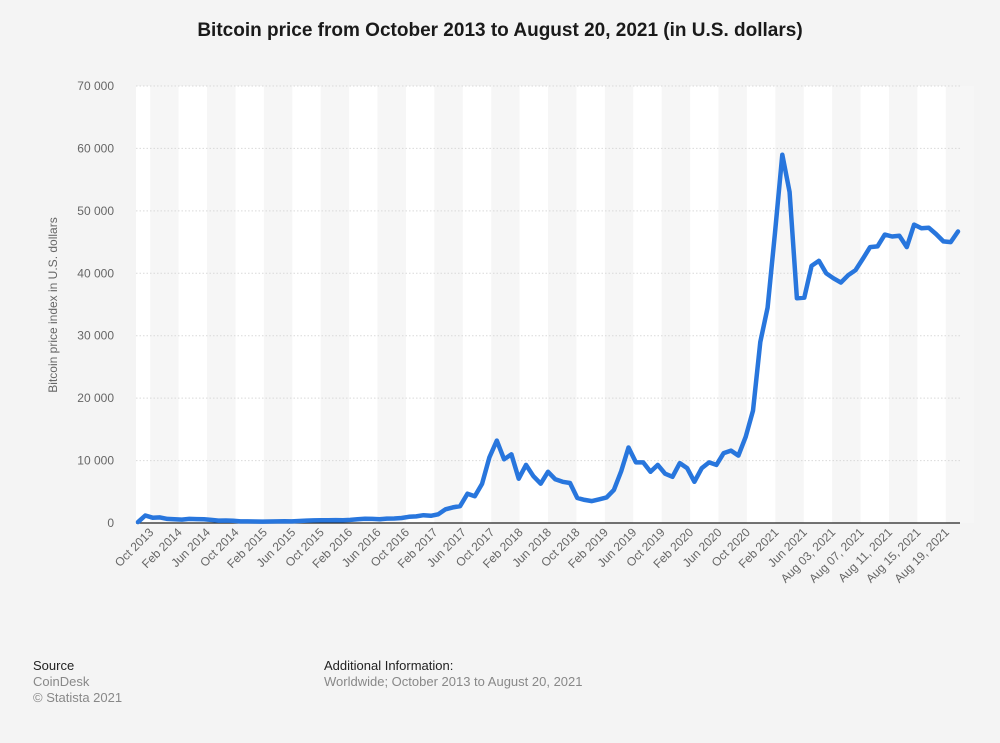 The height and width of the screenshot is (743, 1000). What do you see at coordinates (78, 697) in the screenshot?
I see `copyright-notice: © Statista 2021` at bounding box center [78, 697].